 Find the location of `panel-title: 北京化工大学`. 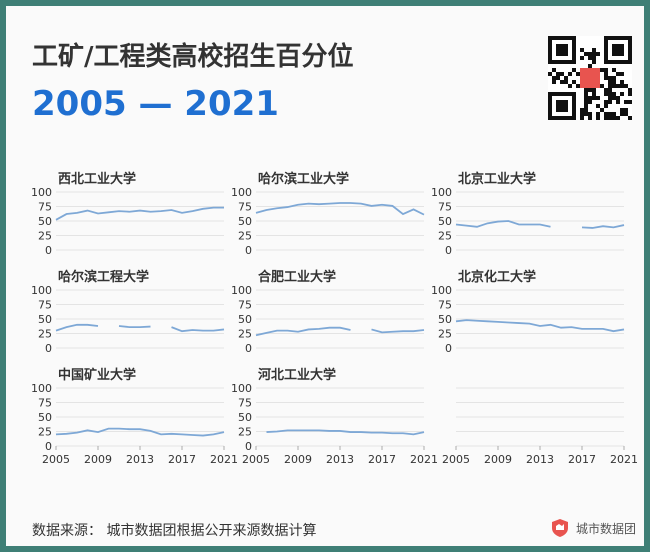

panel-title: 北京化工大学 is located at coordinates (497, 277).